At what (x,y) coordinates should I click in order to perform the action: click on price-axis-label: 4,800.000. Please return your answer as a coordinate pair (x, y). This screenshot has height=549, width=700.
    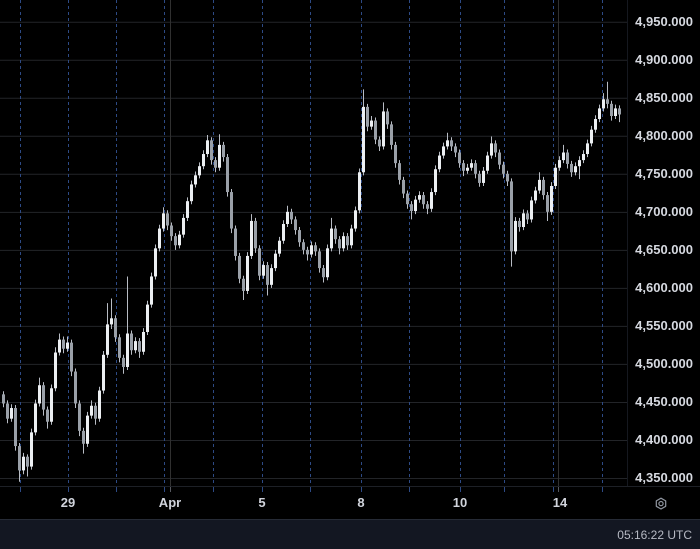
    Looking at the image, I should click on (664, 135).